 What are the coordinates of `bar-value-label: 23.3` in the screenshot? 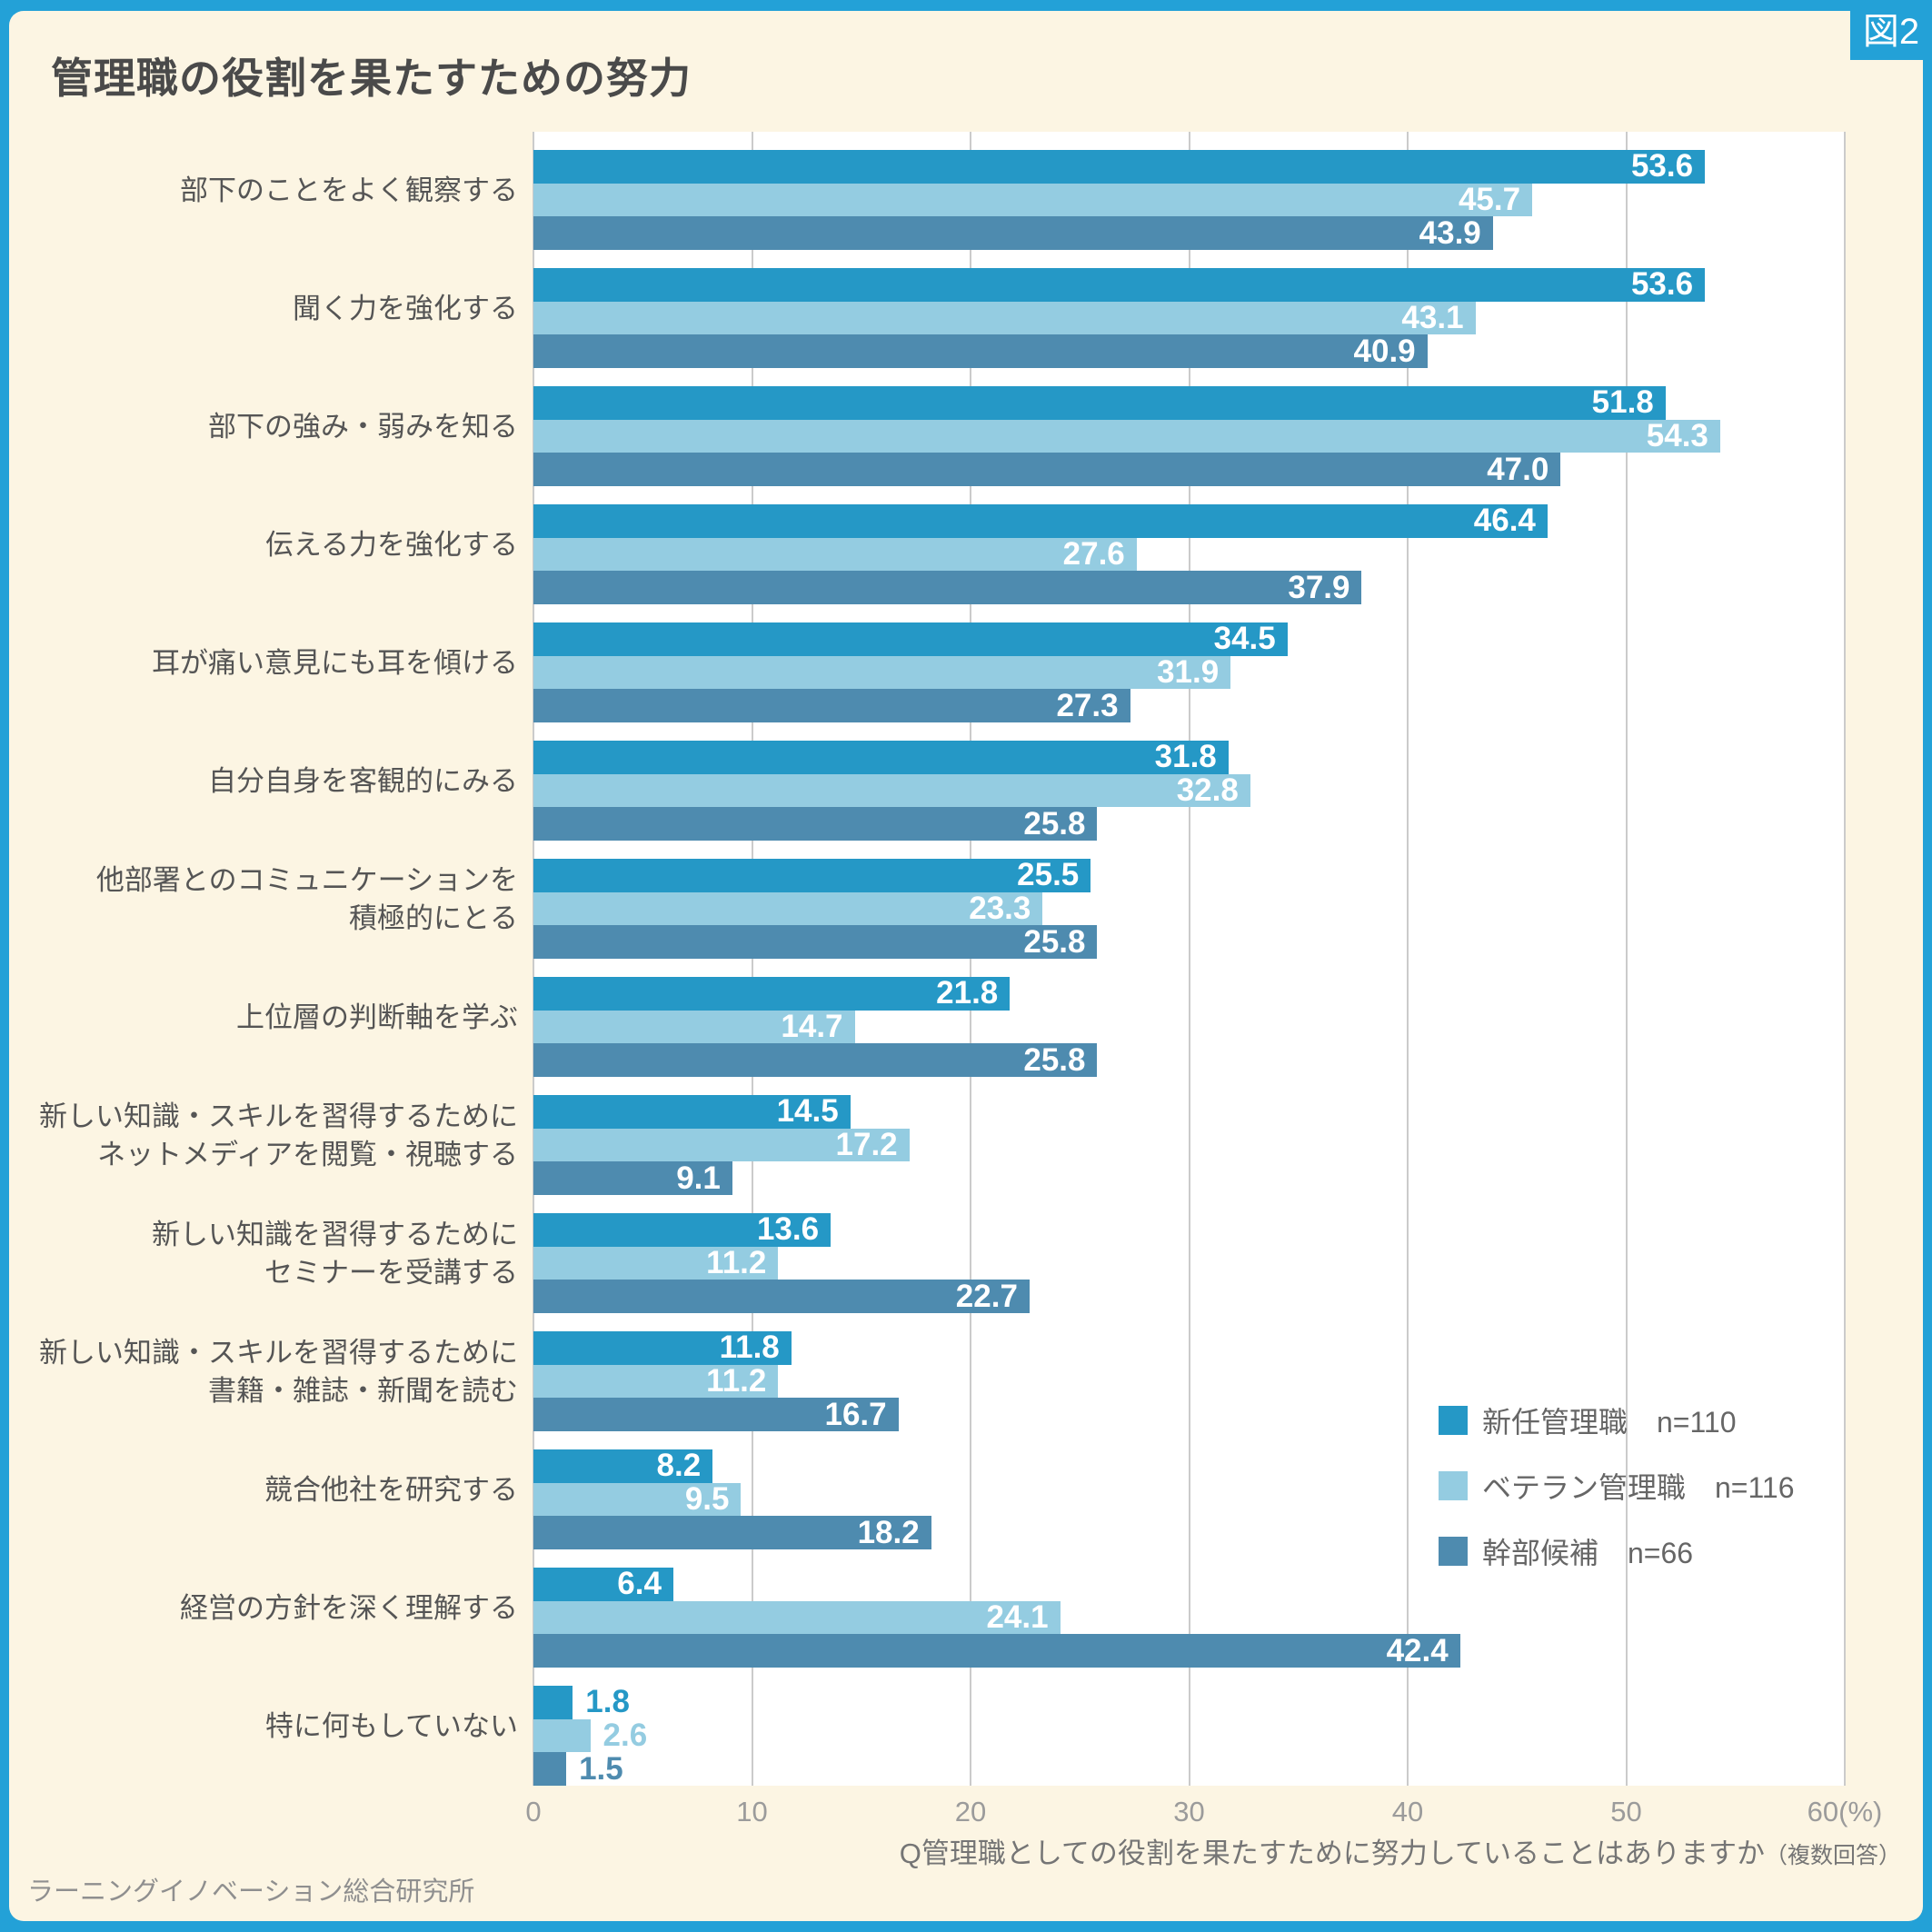 It's located at (1000, 908).